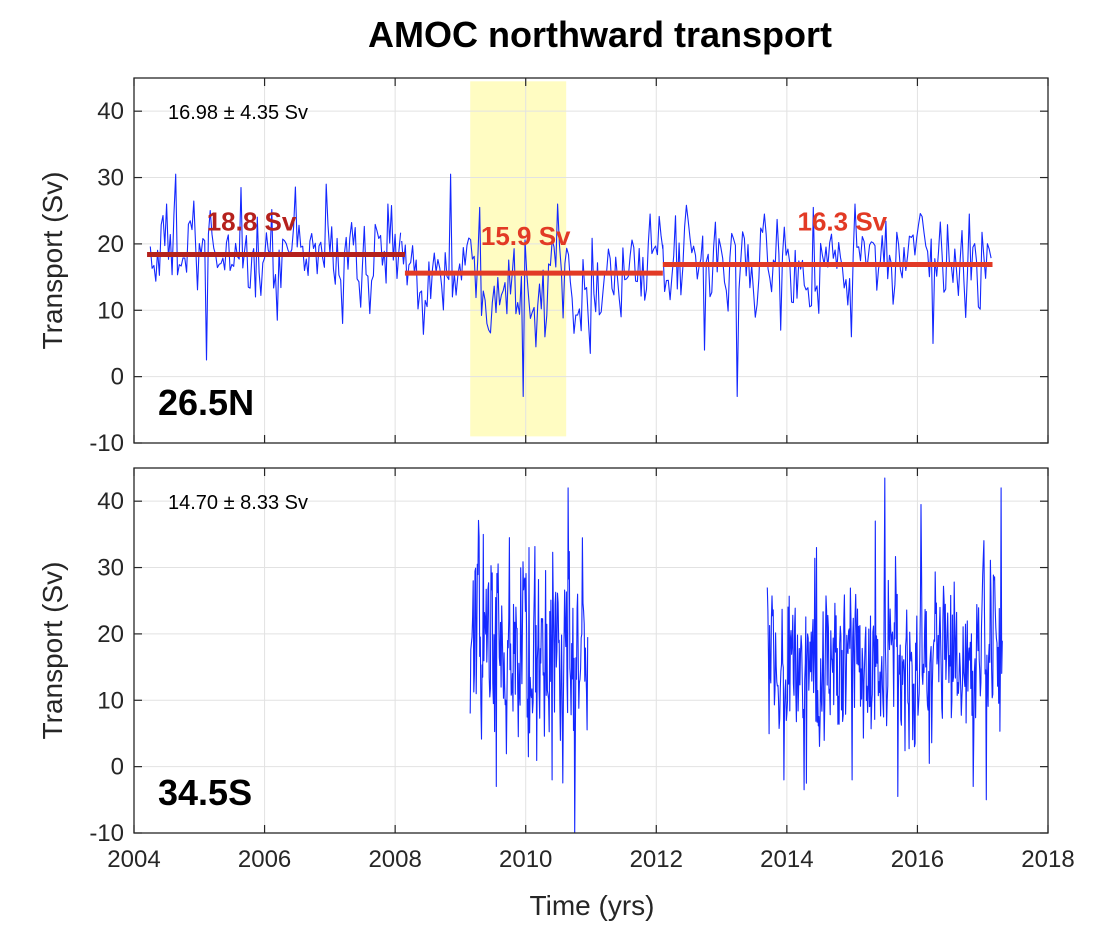 The height and width of the screenshot is (940, 1116). I want to click on x-tick-label: 2012, so click(656, 859).